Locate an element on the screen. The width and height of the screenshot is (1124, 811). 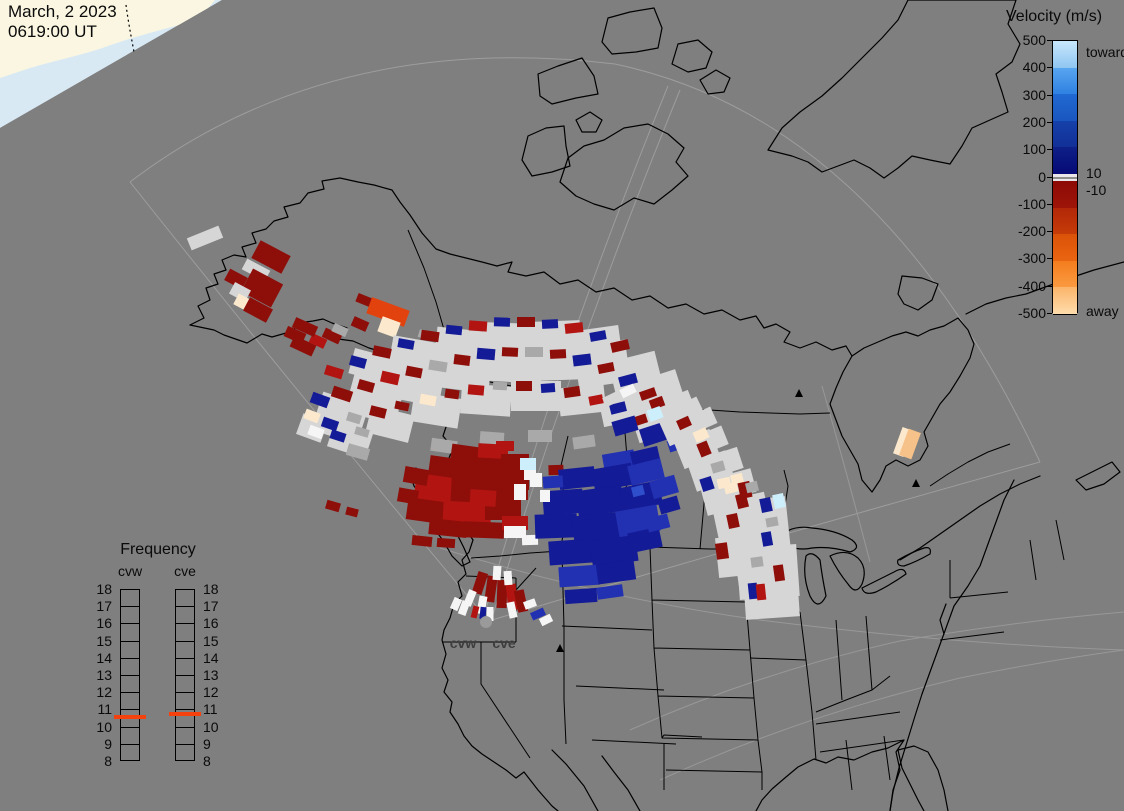
frequency-marker-cvw is located at coordinates (130, 717).